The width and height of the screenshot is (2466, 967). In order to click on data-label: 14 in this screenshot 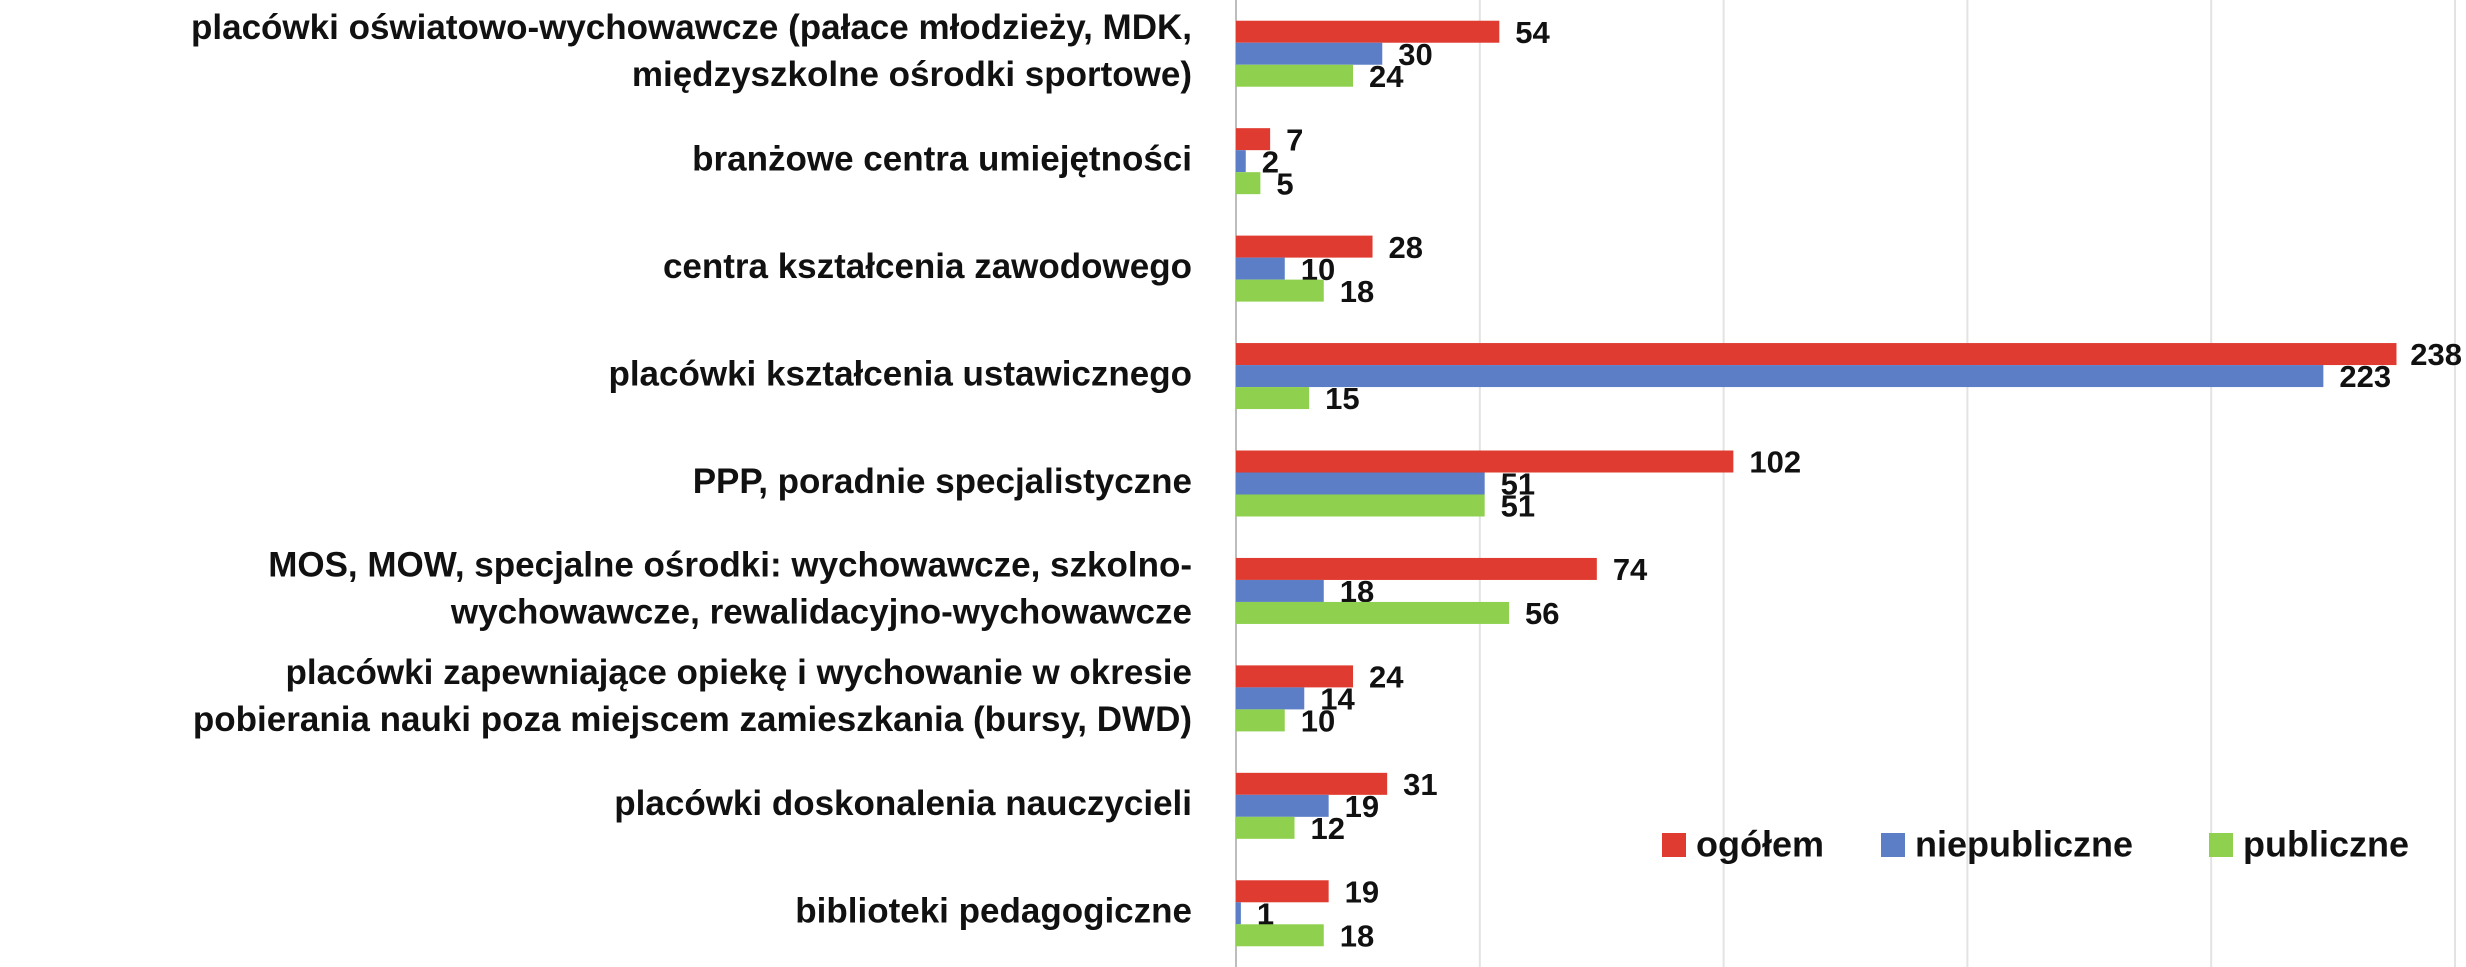, I will do `click(1337, 699)`.